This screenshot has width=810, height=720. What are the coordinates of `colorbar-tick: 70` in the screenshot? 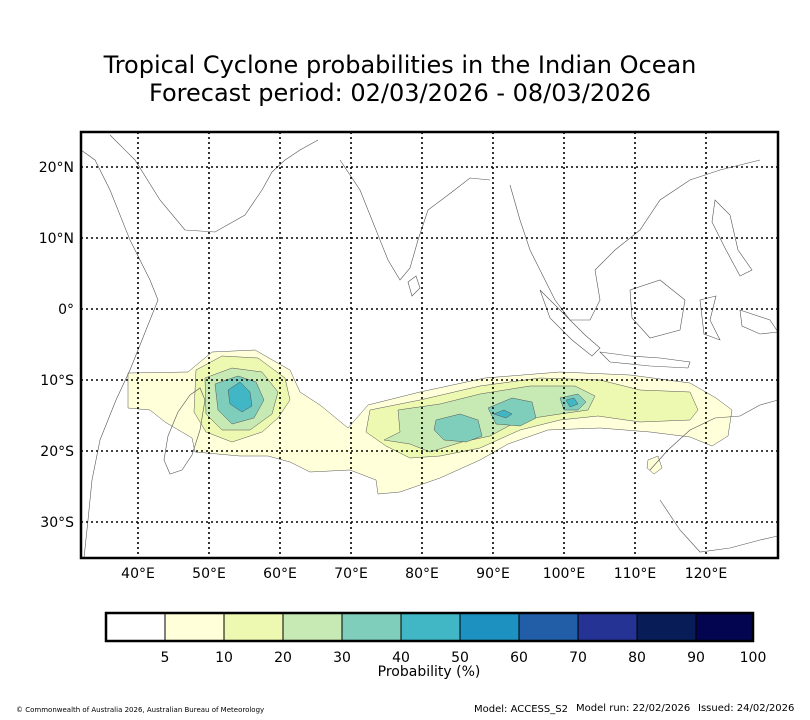 It's located at (578, 658).